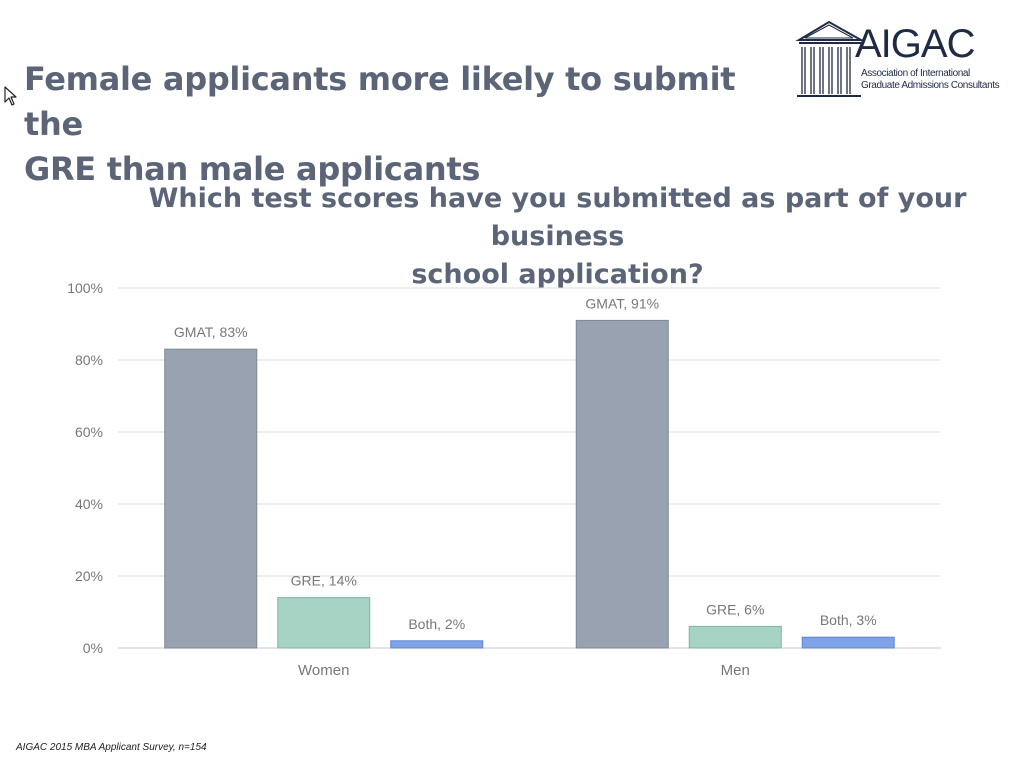 Image resolution: width=1019 pixels, height=760 pixels. Describe the element at coordinates (735, 609) in the screenshot. I see `data-label: GRE, 6%` at that location.